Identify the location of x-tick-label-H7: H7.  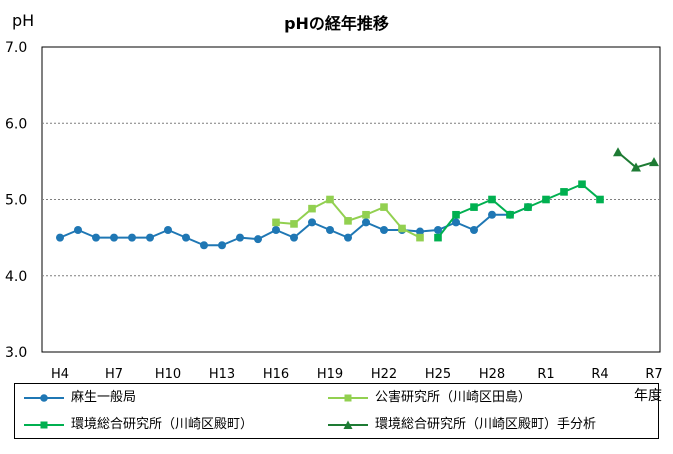
(114, 374).